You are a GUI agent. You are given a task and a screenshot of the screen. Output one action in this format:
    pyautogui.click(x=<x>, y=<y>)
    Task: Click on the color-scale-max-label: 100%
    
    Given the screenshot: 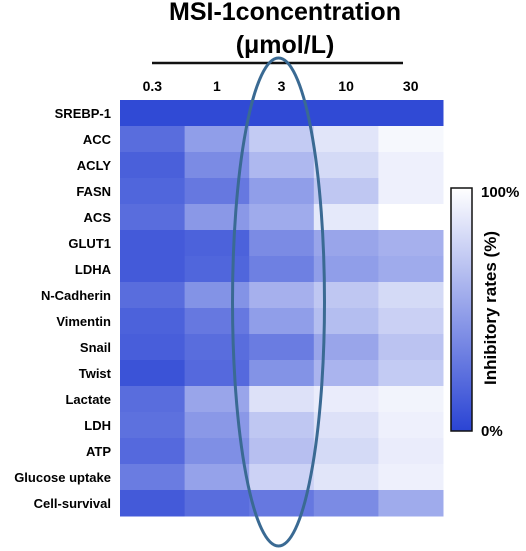 What is the action you would take?
    pyautogui.click(x=500, y=192)
    